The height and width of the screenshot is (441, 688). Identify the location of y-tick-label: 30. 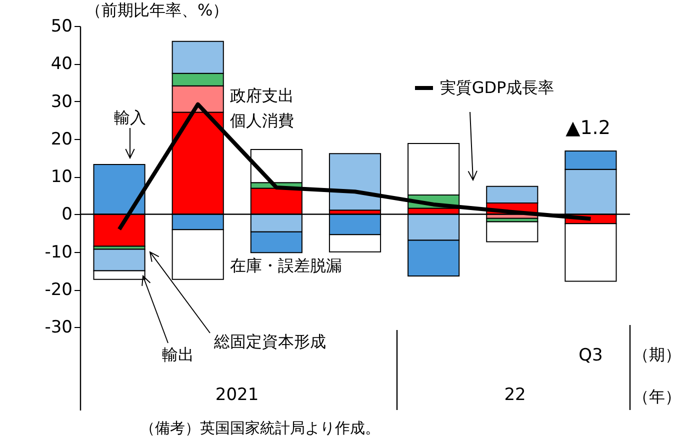
(61, 102).